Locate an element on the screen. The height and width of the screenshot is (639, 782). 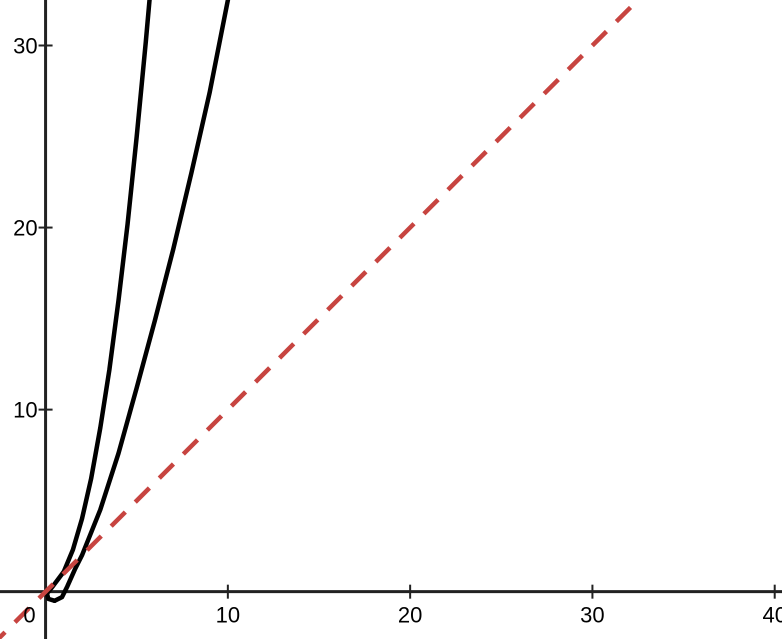
y-tick-label: 10 is located at coordinates (25, 410).